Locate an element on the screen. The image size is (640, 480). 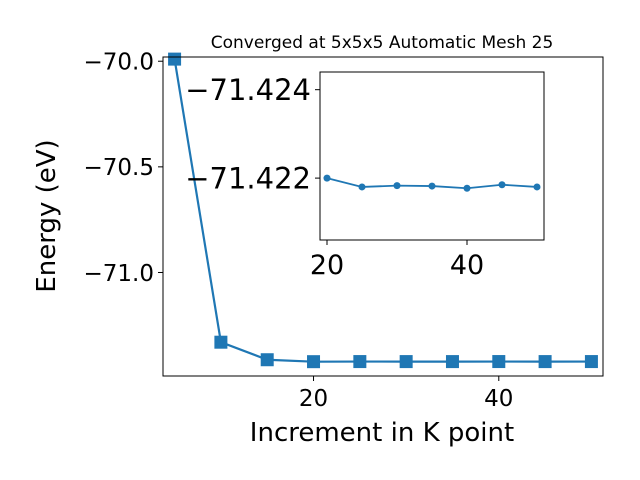
inset-series-group is located at coordinates (432, 183).